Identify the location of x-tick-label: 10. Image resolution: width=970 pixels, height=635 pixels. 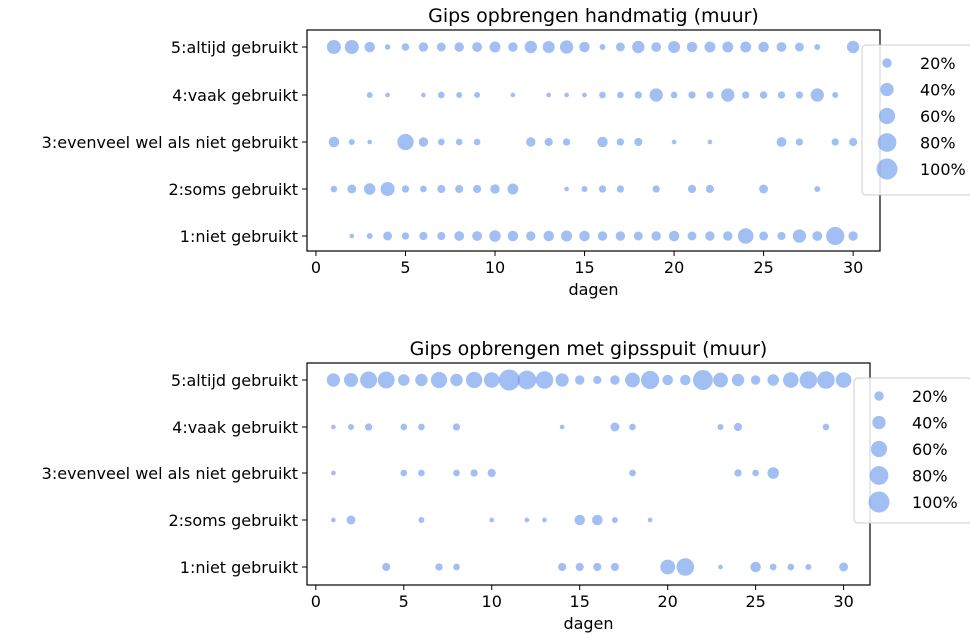
(495, 267).